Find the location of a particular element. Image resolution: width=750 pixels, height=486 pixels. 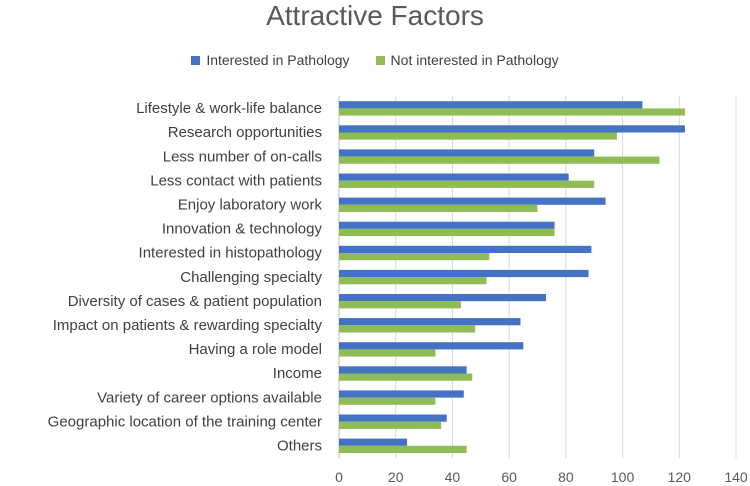

category-label-9: Impact on patients & rewarding specialty is located at coordinates (188, 325).